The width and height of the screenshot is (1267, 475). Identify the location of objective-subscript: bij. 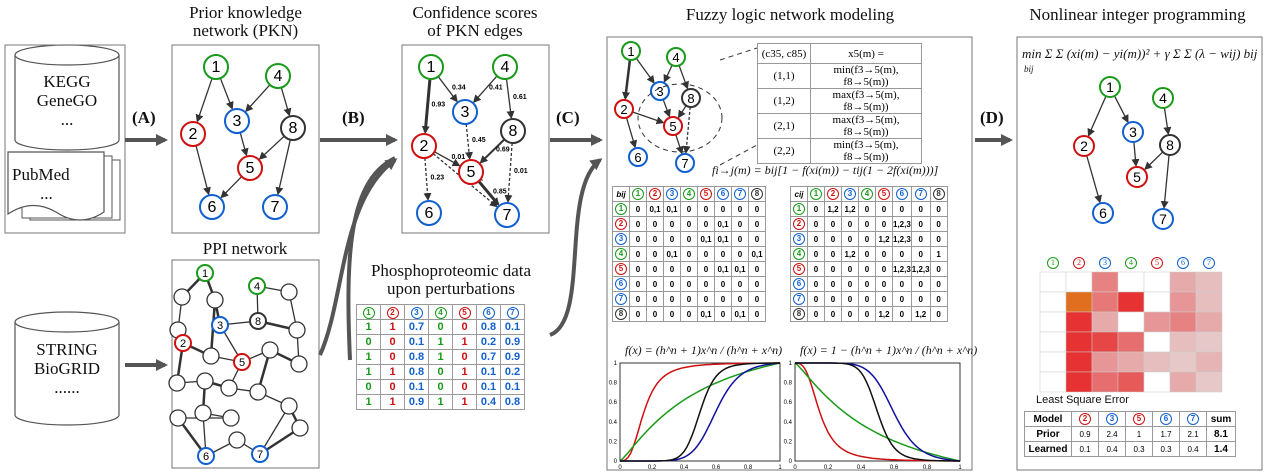
(1029, 69).